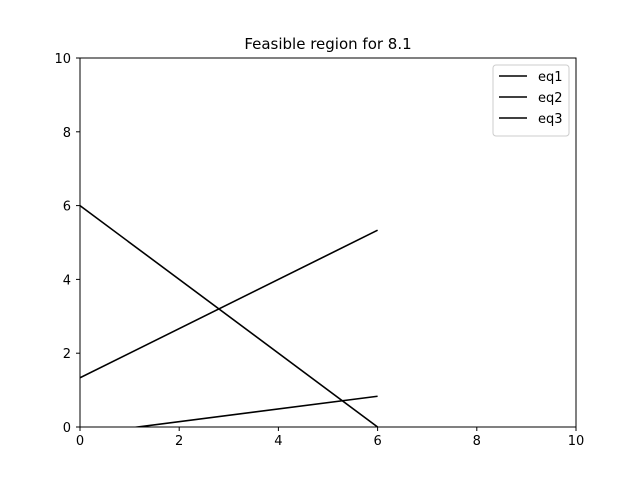 This screenshot has width=640, height=480. What do you see at coordinates (531, 100) in the screenshot?
I see `legend: eq1 eq2 eq3` at bounding box center [531, 100].